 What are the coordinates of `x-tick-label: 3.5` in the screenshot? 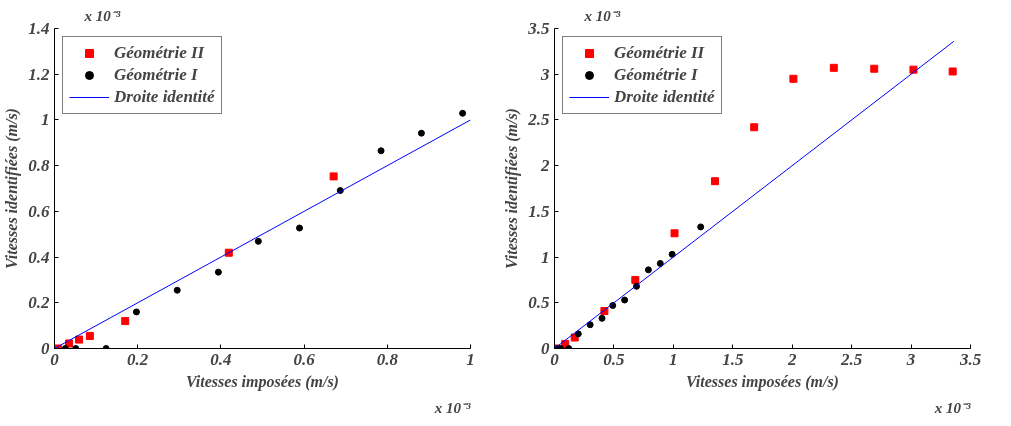 It's located at (970, 359).